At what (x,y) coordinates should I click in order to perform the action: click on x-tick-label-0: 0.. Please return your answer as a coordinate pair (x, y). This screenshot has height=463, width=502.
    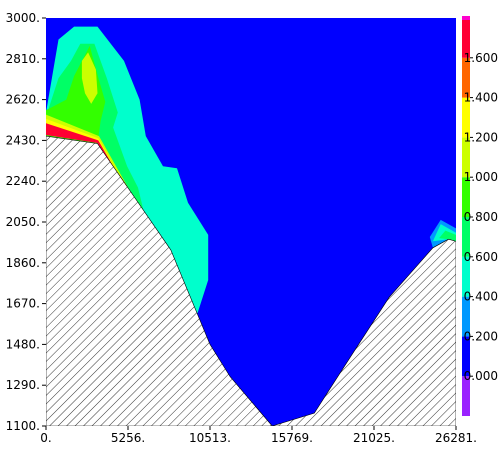
    Looking at the image, I should click on (45, 438).